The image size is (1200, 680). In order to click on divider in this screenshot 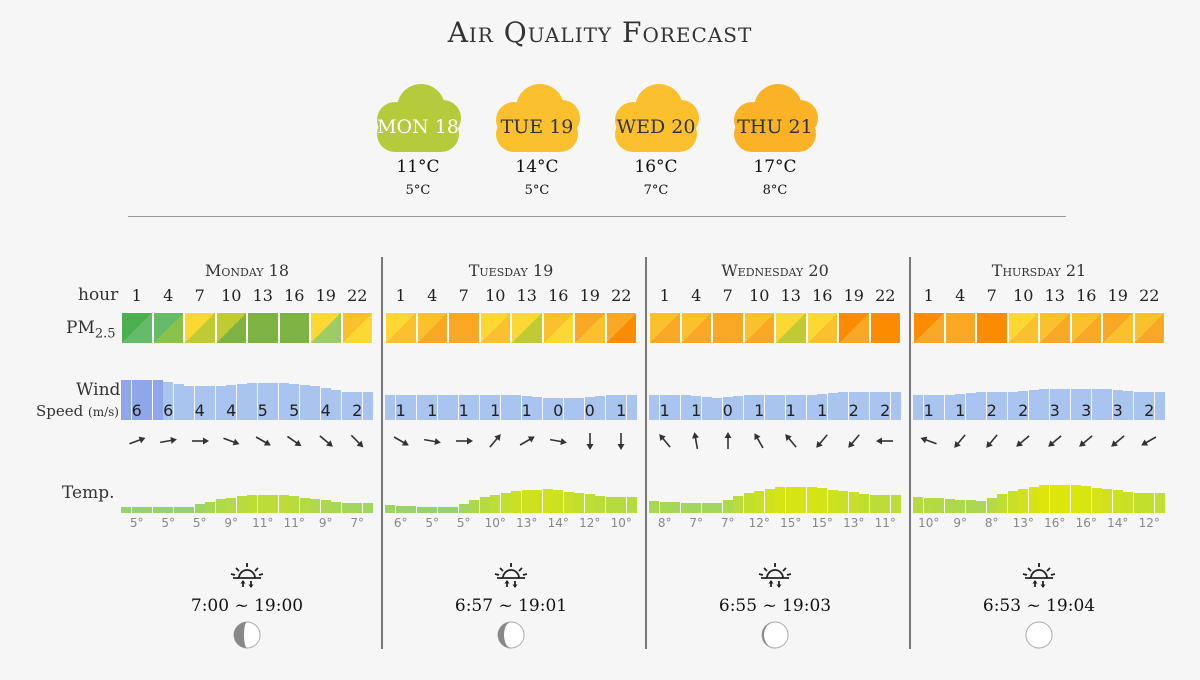, I will do `click(597, 216)`.